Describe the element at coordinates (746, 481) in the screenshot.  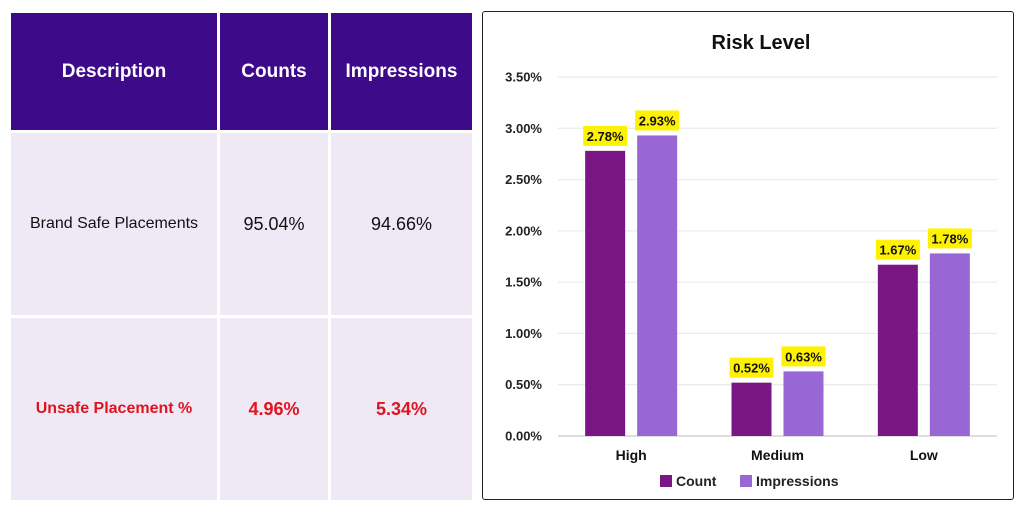
I see `legend-swatch-impressions` at that location.